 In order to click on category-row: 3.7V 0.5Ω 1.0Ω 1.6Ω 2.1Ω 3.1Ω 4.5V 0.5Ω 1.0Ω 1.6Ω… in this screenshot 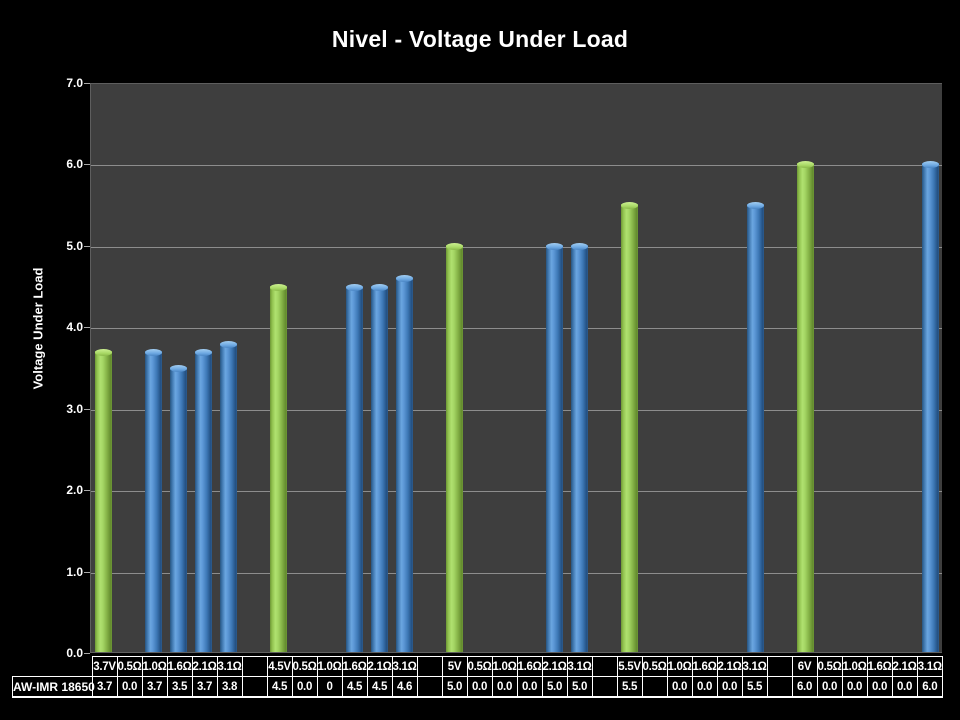, I will do `click(478, 666)`.